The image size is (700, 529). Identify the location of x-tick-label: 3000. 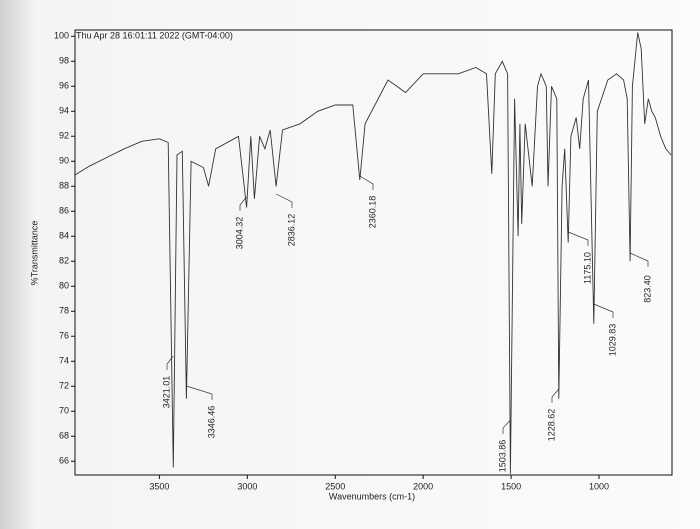
(247, 486).